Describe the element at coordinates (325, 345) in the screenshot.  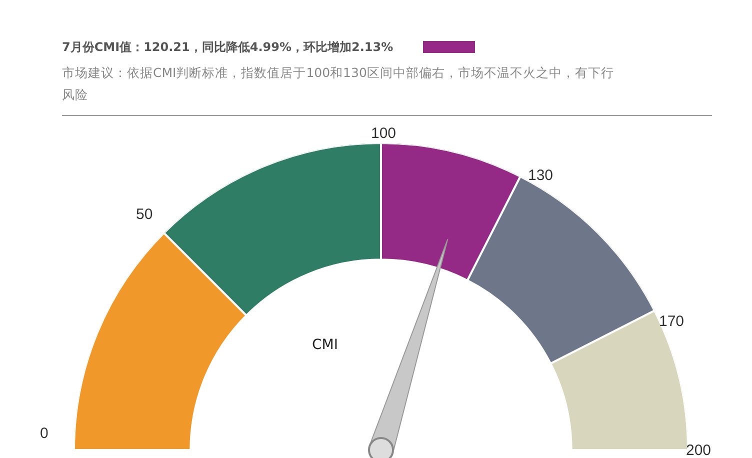
I see `text: CMI` at that location.